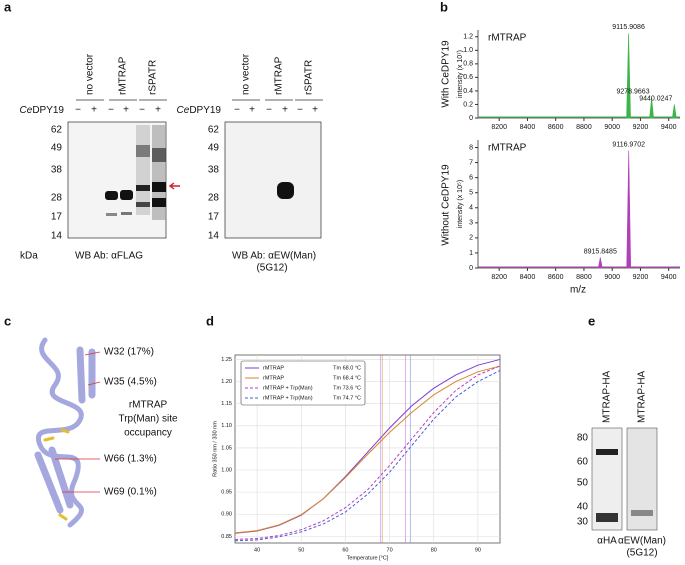 Image resolution: width=685 pixels, height=565 pixels. Describe the element at coordinates (584, 127) in the screenshot. I see `x-tick-label: 8800` at that location.